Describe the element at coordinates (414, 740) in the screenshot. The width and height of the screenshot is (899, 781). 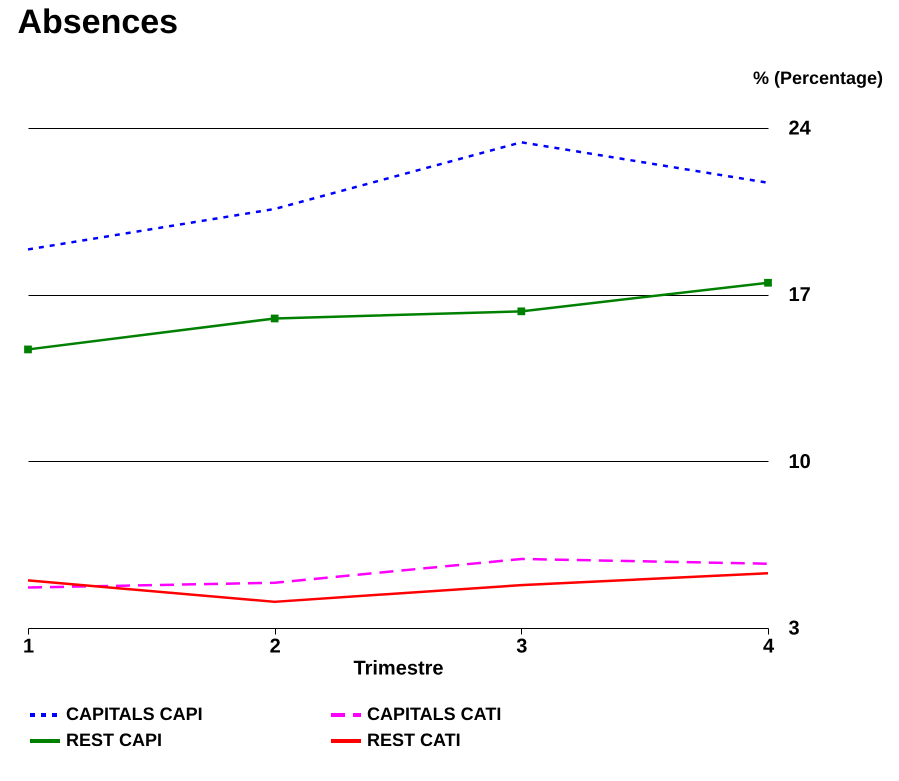
I see `legend-label: REST CATI` at that location.